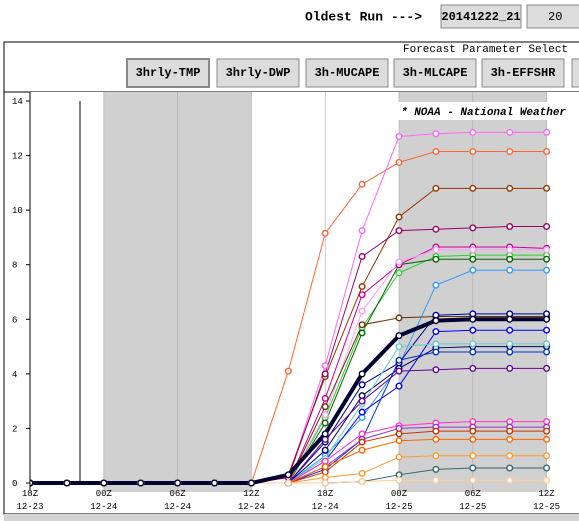  Describe the element at coordinates (363, 16) in the screenshot. I see `oldest-run-label: Oldest Run --->` at that location.